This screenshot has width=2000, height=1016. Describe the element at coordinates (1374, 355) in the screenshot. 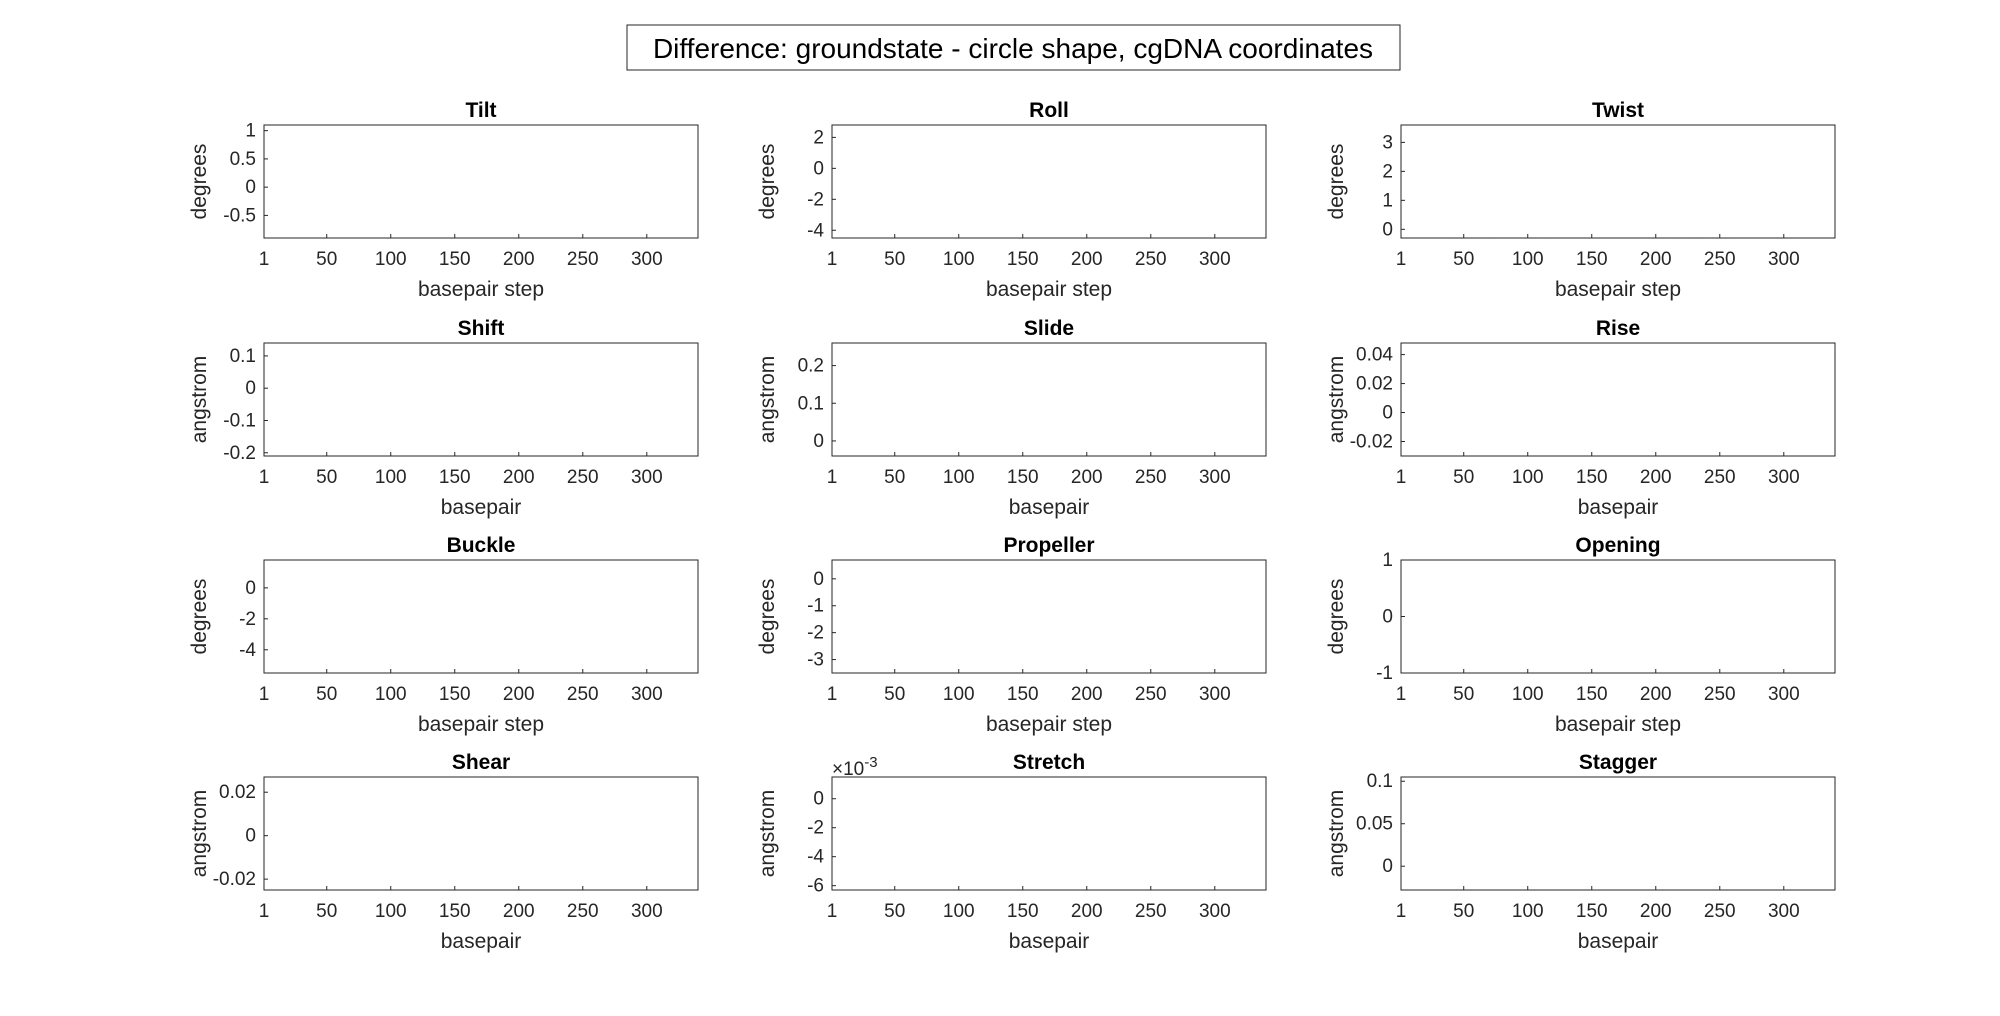

I see `rise-ytick-label: 0.04` at that location.